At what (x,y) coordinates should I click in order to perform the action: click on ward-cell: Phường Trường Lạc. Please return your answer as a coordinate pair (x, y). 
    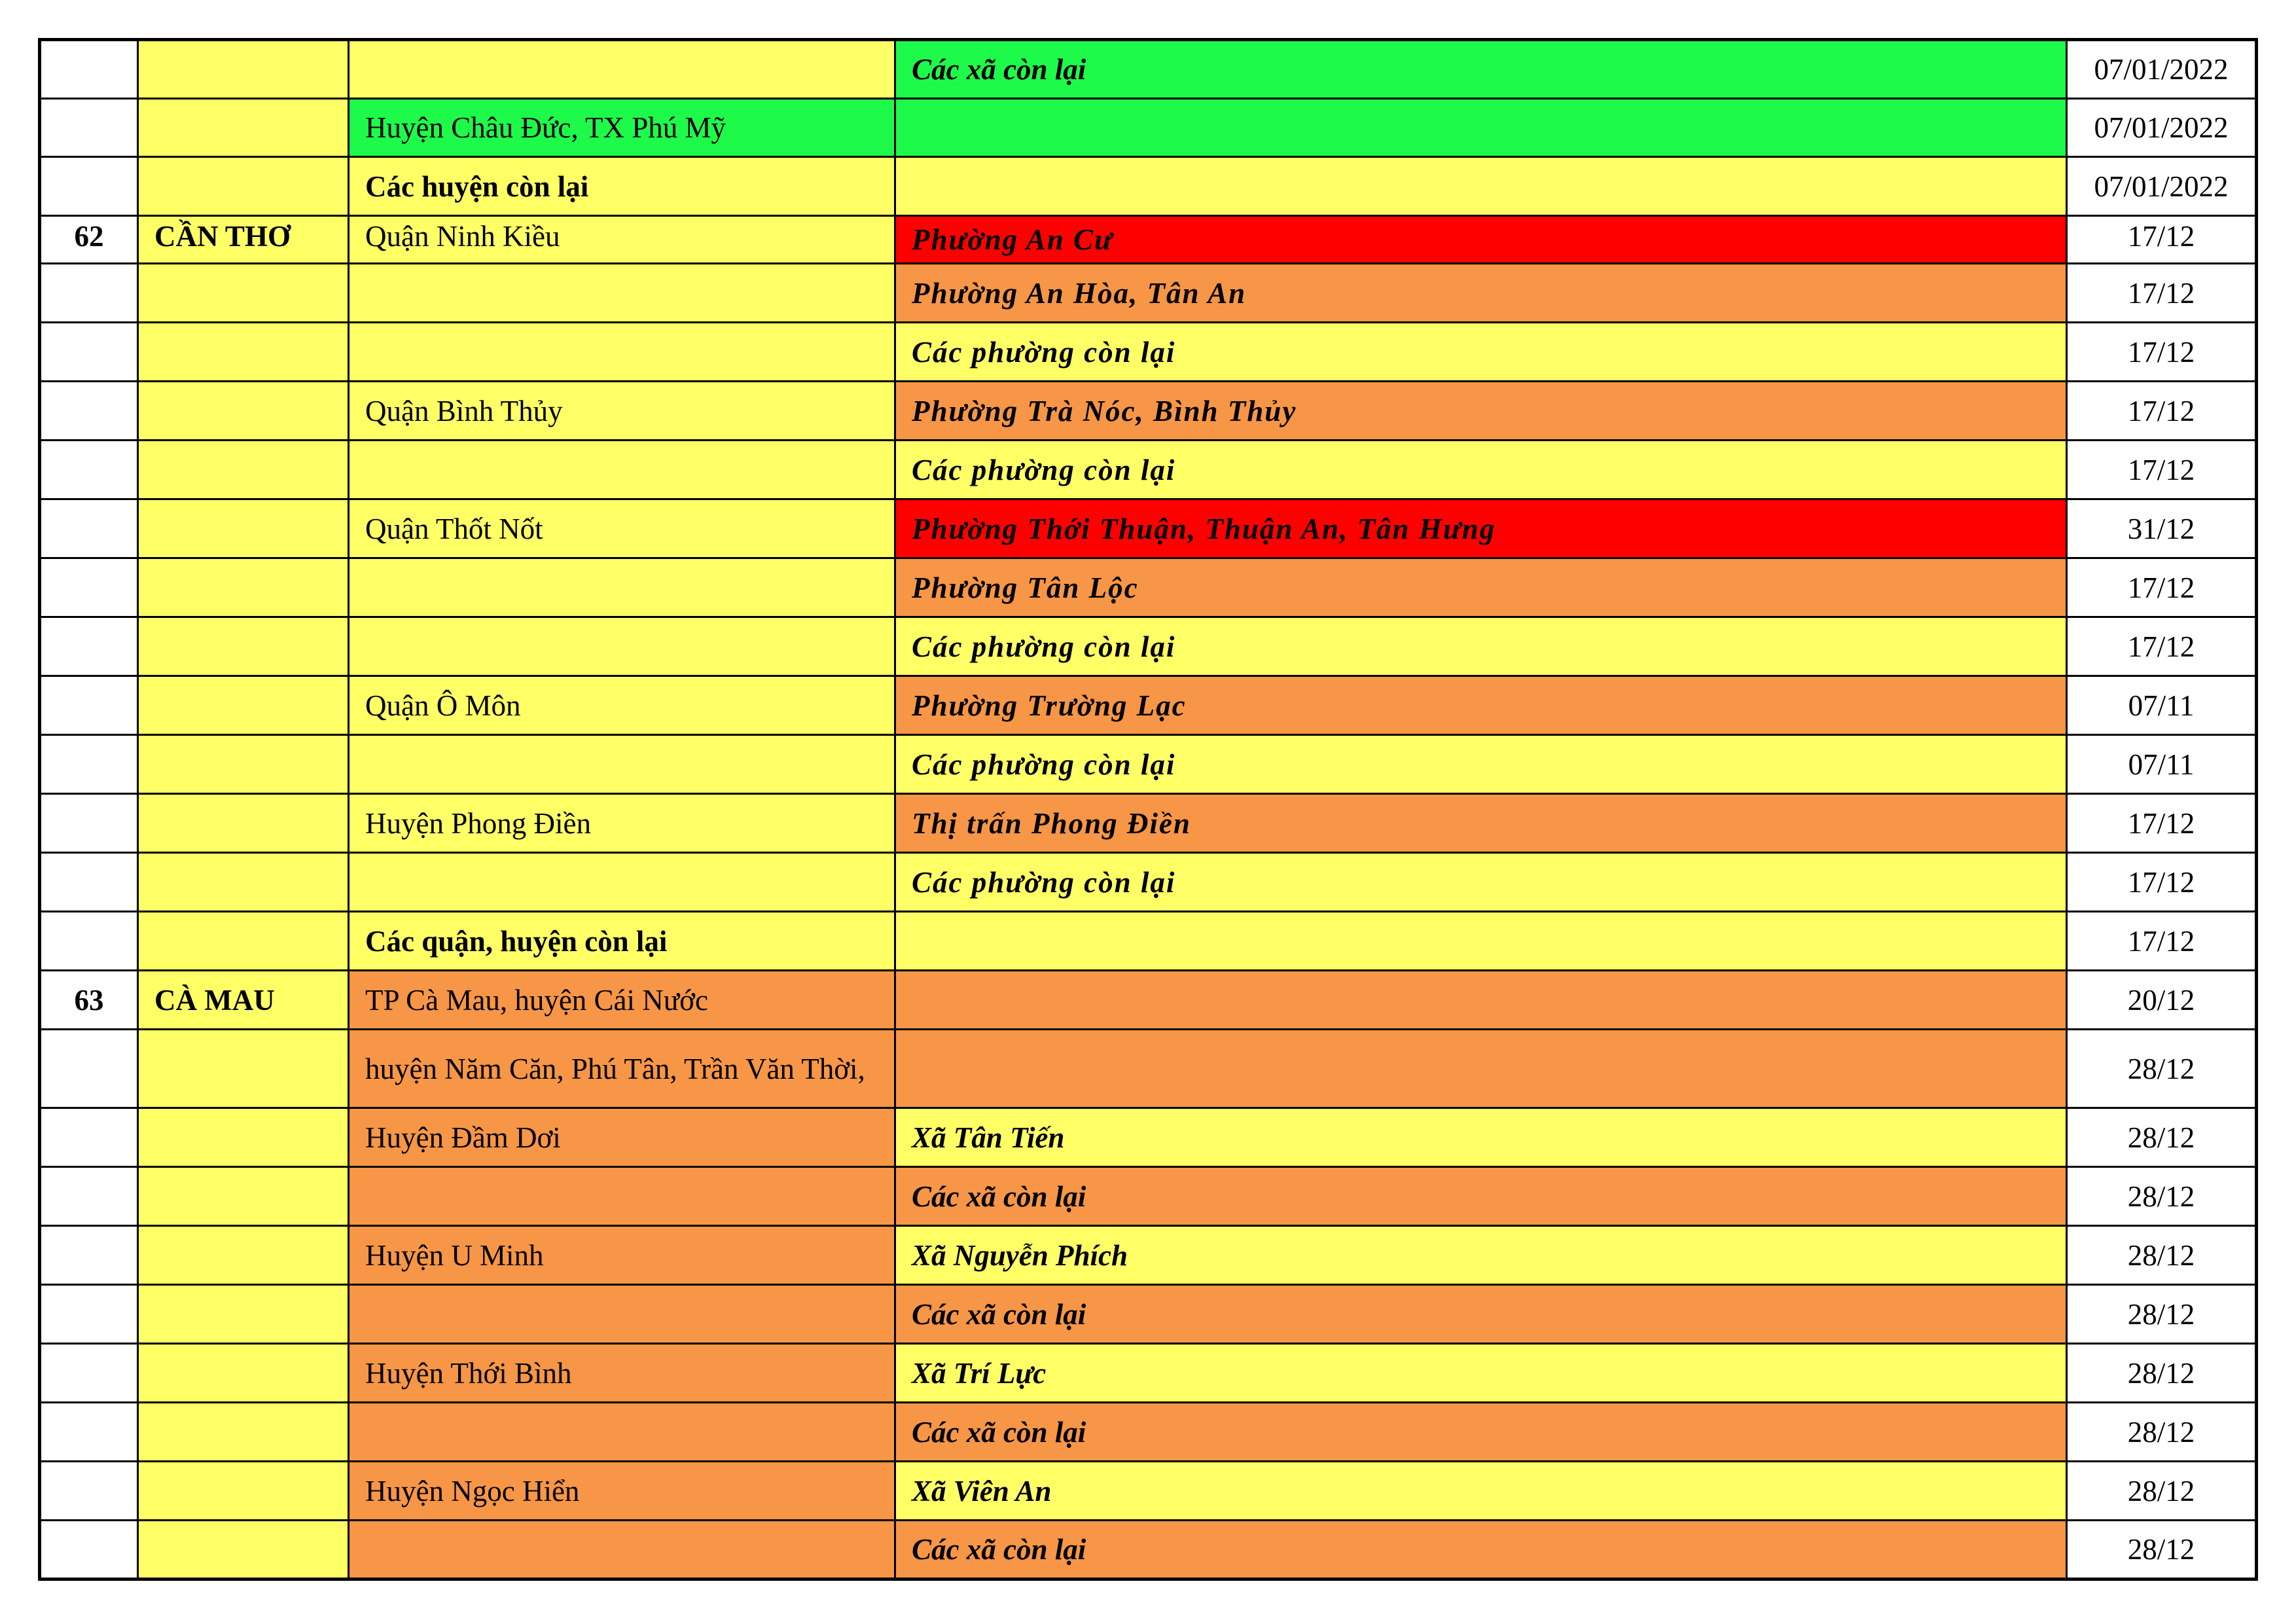
    Looking at the image, I should click on (1481, 705).